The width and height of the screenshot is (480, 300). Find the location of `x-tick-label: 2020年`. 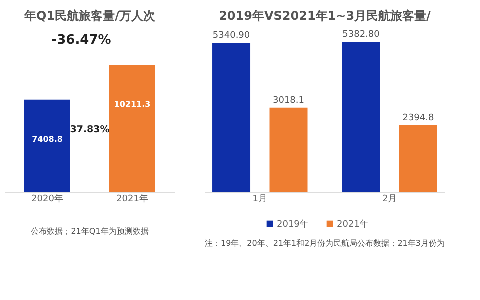

x-tick-label: 2020年 is located at coordinates (48, 199).